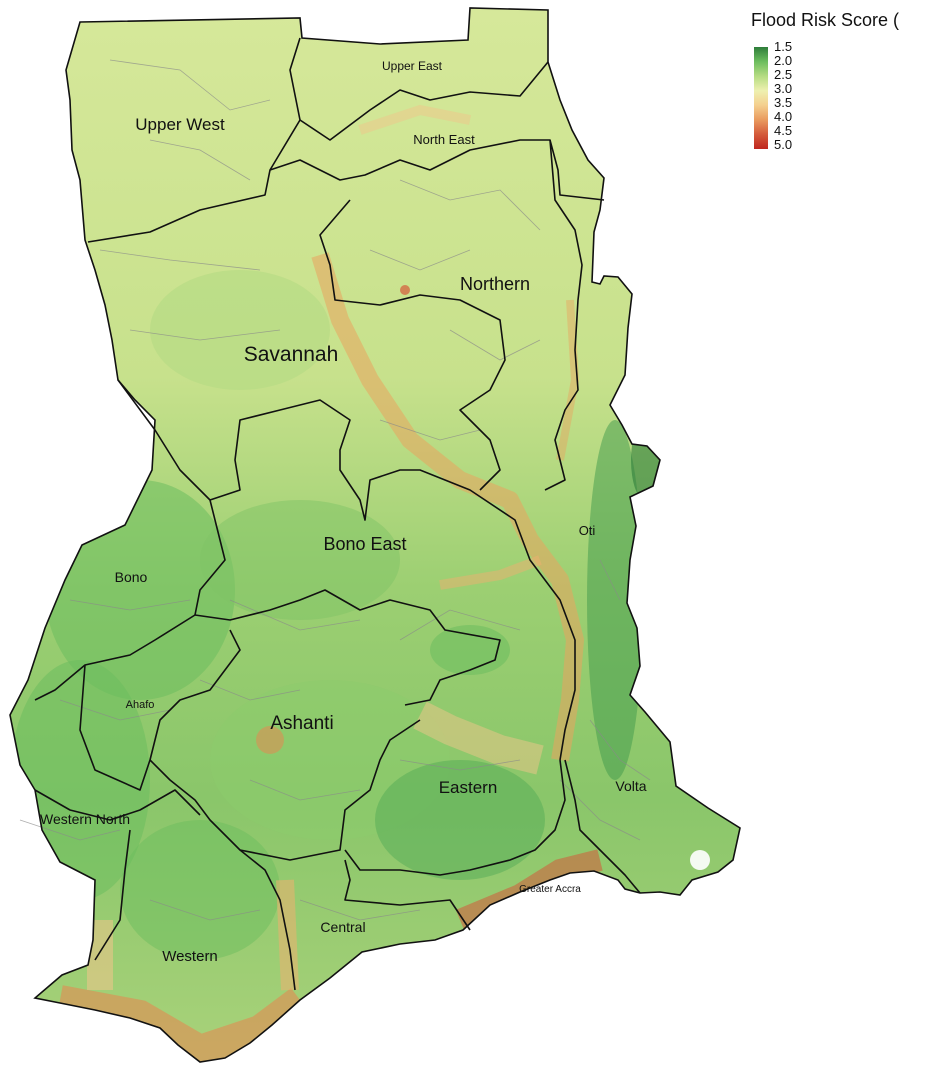 Image resolution: width=929 pixels, height=1074 pixels. I want to click on legend-title: Flood Risk Score (, so click(825, 20).